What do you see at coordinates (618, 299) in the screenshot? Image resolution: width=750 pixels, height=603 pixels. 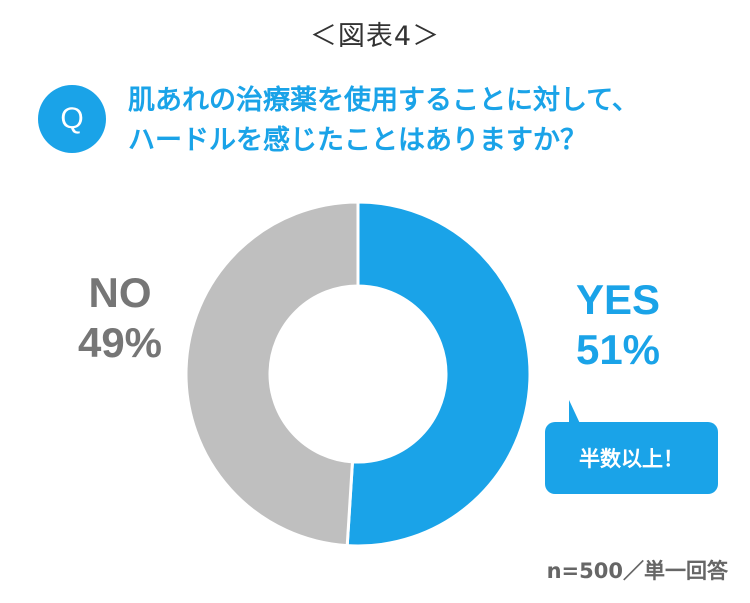 I see `yes-category-label: YES` at bounding box center [618, 299].